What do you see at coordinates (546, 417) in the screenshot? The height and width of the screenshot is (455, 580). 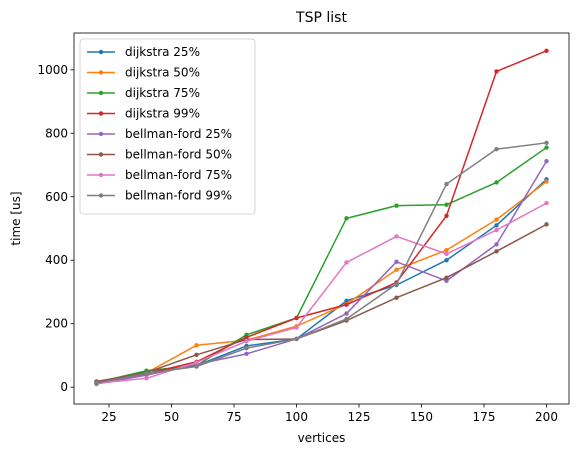 I see `x-tick-label: 200` at bounding box center [546, 417].